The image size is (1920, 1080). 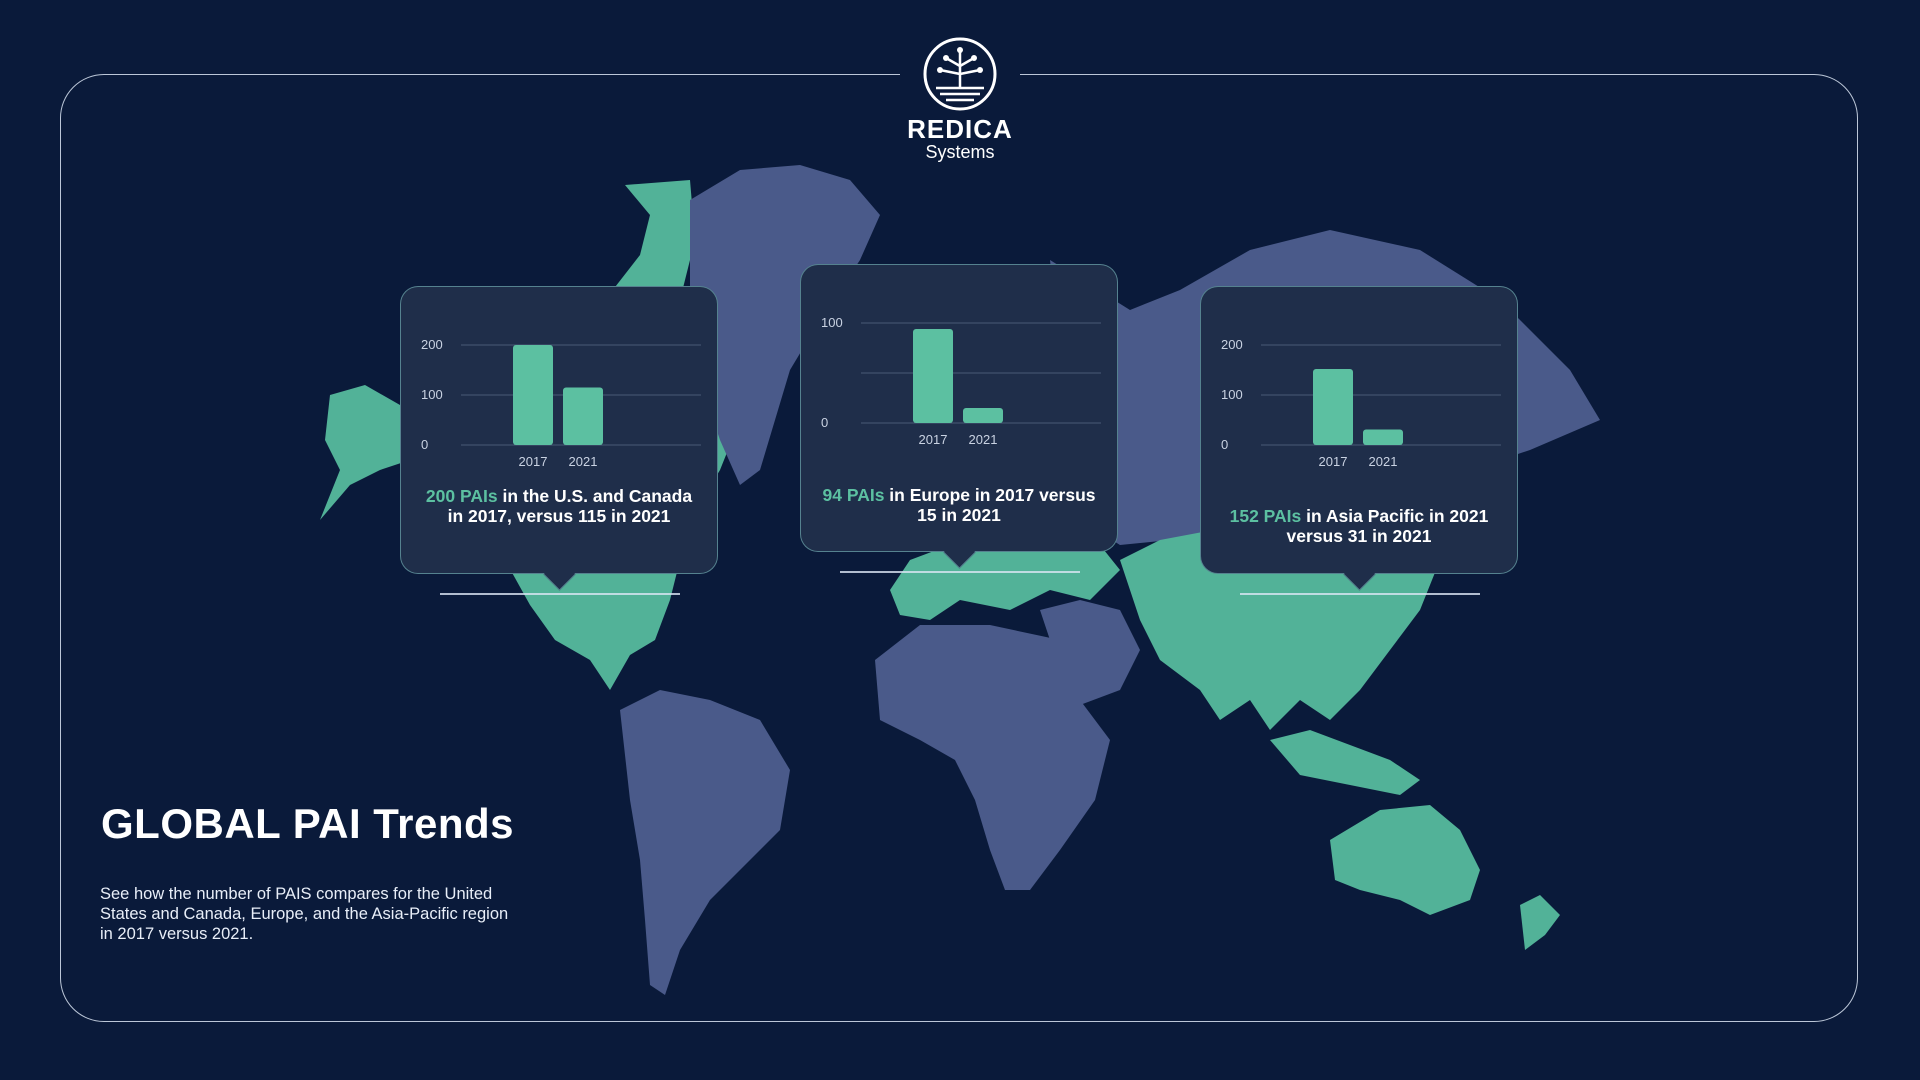 I want to click on bar-chart-us-canada: 0 100 200 2017 2021, so click(x=561, y=403).